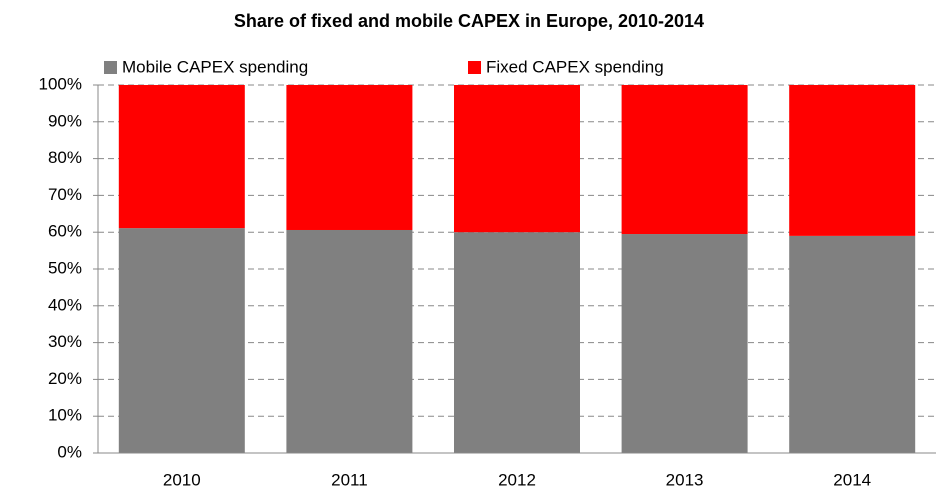  I want to click on x-tick-label: 2013, so click(685, 479).